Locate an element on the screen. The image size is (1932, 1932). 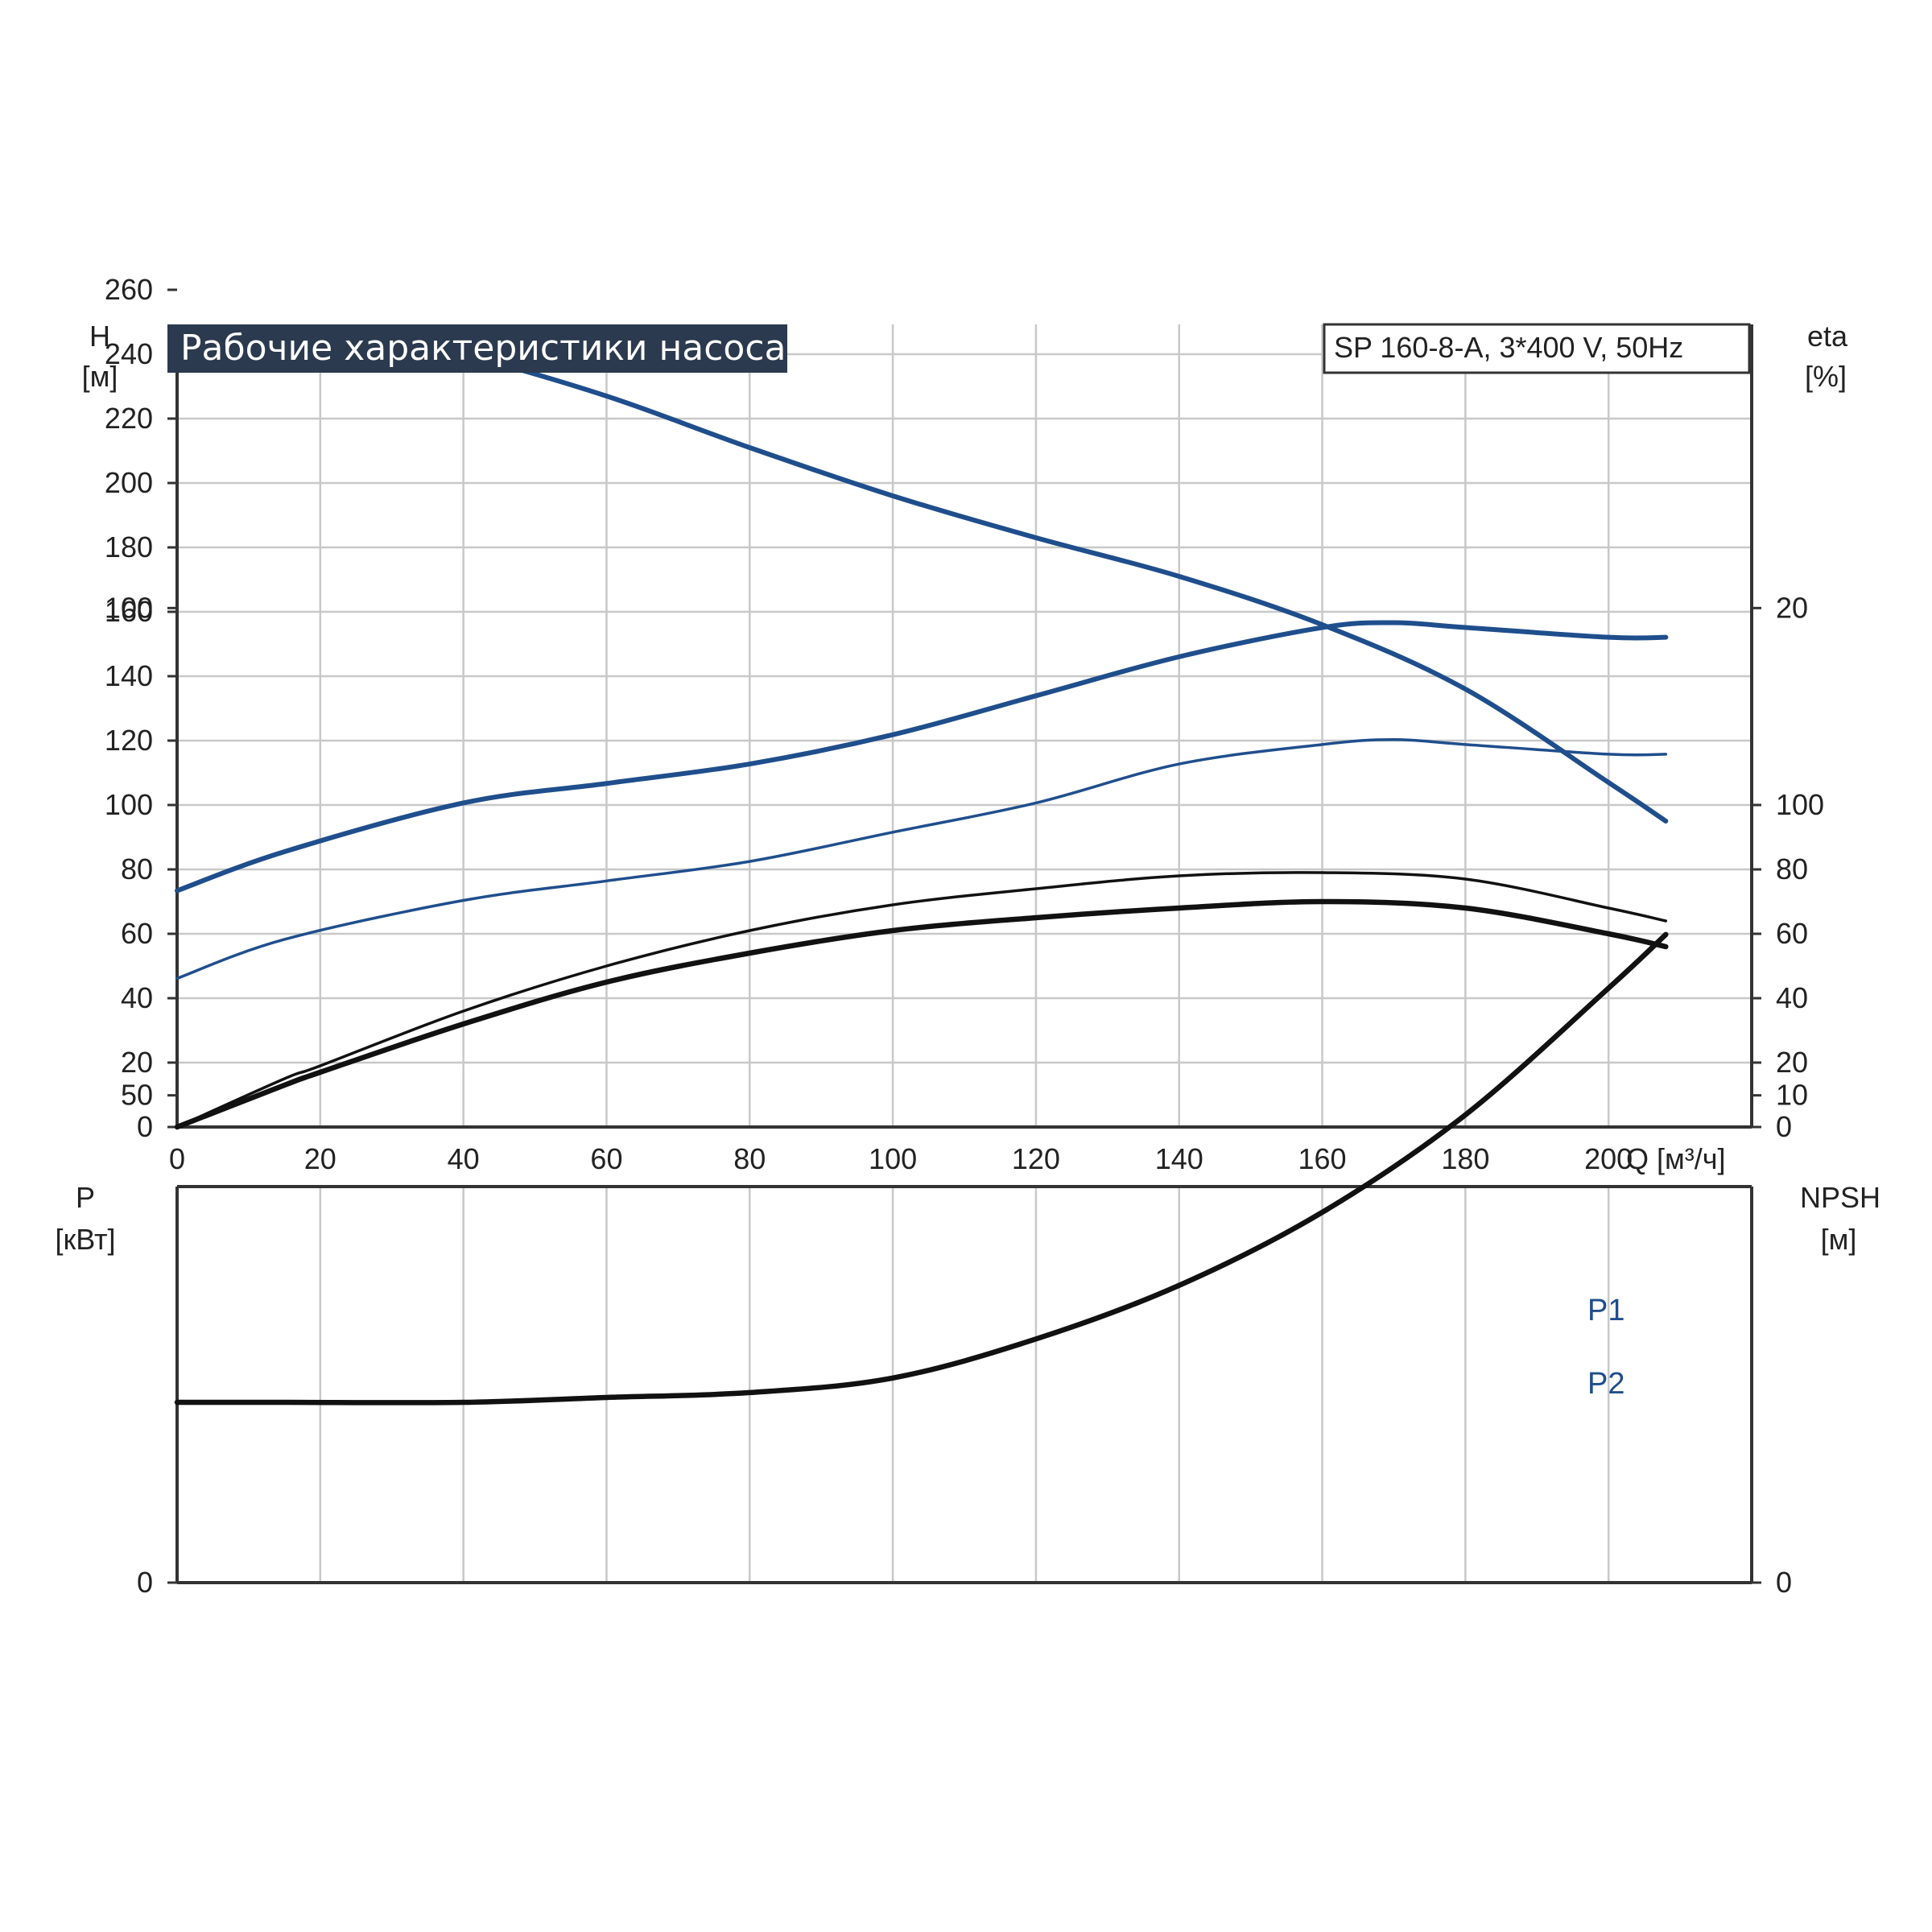
x-tick-label: 20 is located at coordinates (320, 1158).